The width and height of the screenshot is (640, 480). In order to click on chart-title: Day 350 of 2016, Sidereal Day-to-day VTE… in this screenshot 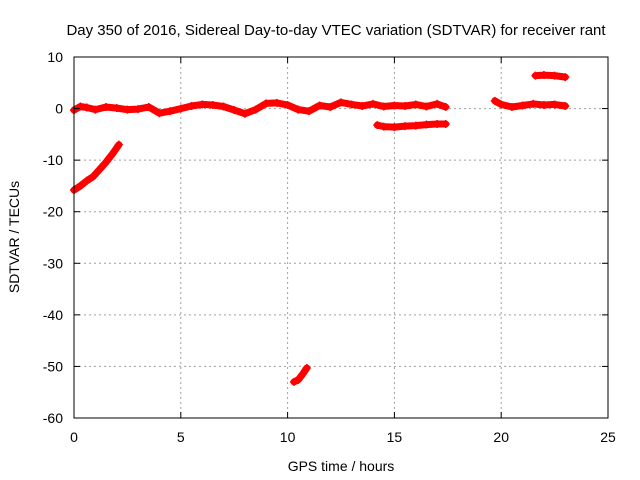, I will do `click(336, 30)`.